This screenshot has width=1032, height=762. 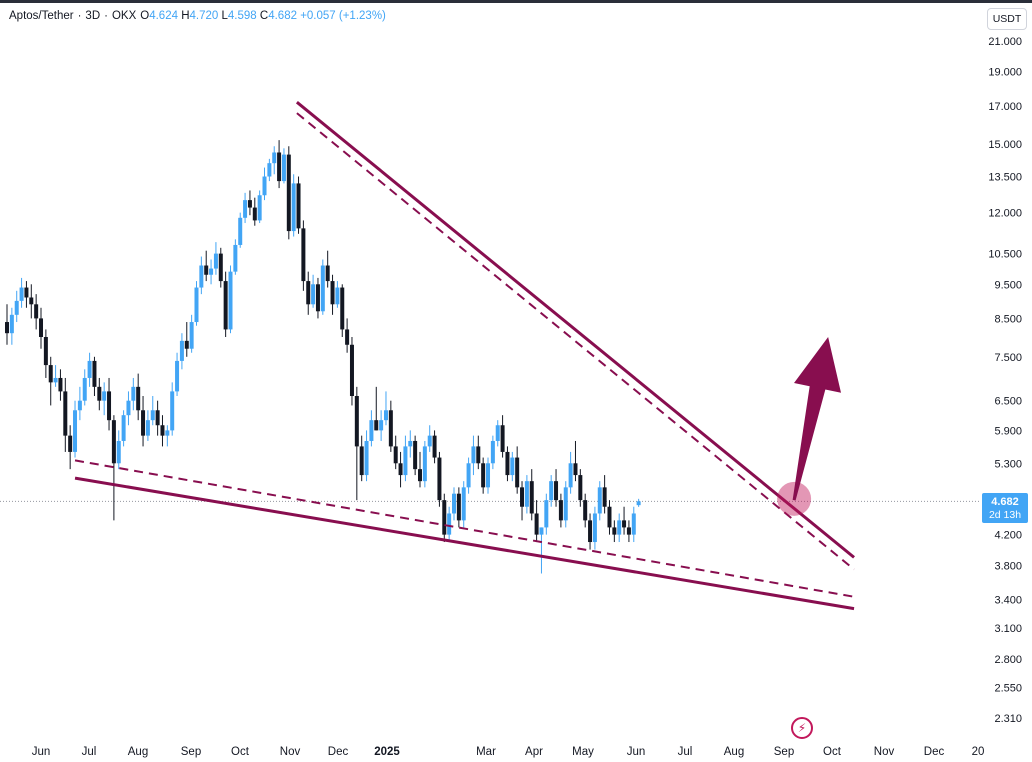 I want to click on time-tick-label: Mar, so click(x=486, y=752).